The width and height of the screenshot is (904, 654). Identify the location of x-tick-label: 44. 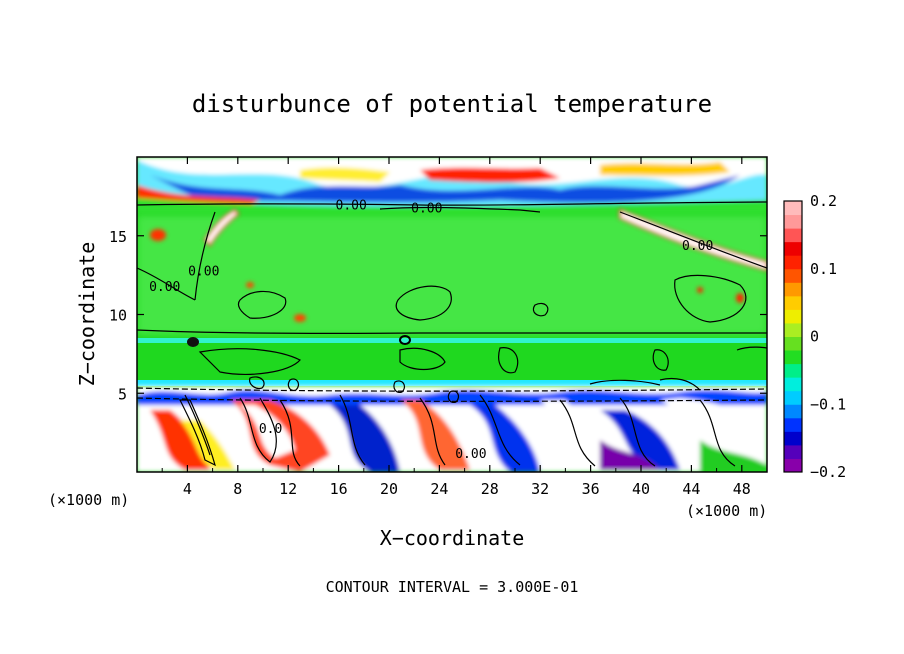
(691, 489).